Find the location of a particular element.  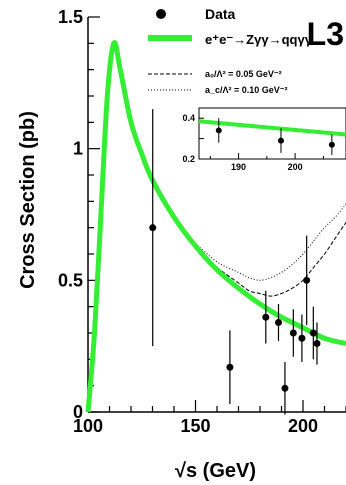

x-axis-label: √s (GeV) is located at coordinates (215, 471).